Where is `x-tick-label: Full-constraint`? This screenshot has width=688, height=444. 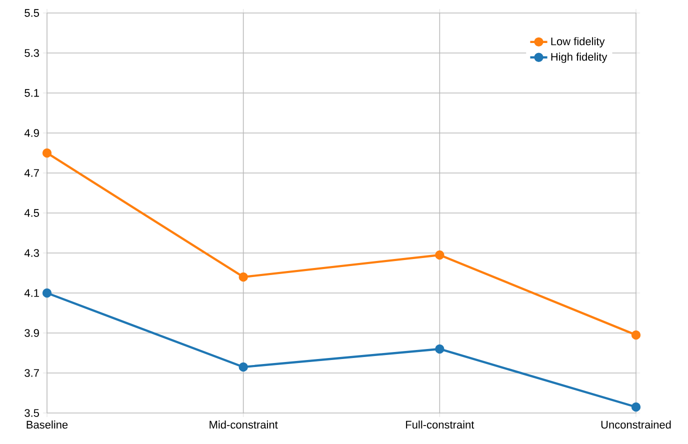 x-tick-label: Full-constraint is located at coordinates (440, 424).